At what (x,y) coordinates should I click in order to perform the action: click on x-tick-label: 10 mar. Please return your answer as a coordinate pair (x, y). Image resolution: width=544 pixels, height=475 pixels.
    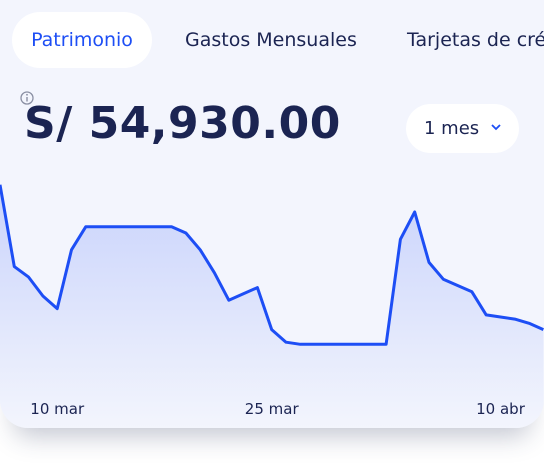
    Looking at the image, I should click on (57, 409).